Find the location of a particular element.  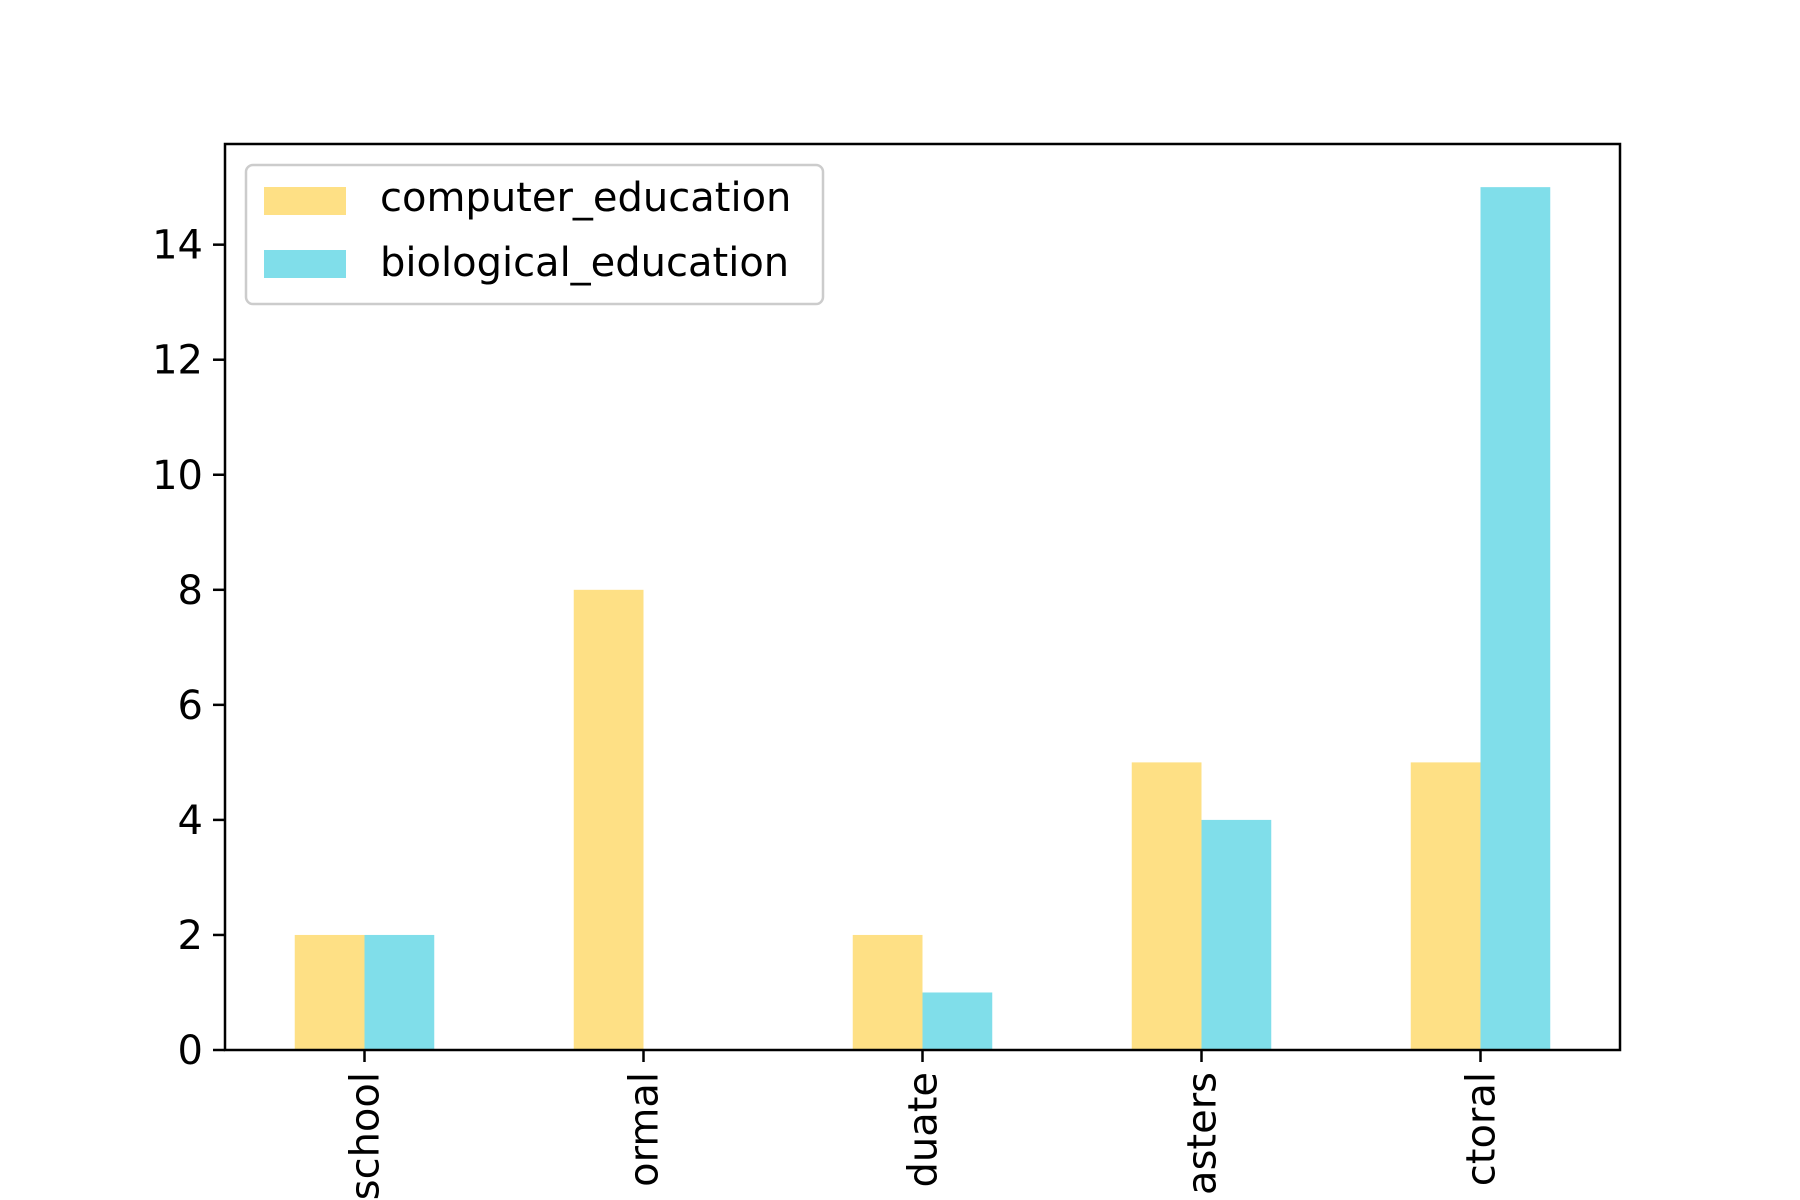

y-tick-label: 0 is located at coordinates (190, 1051).